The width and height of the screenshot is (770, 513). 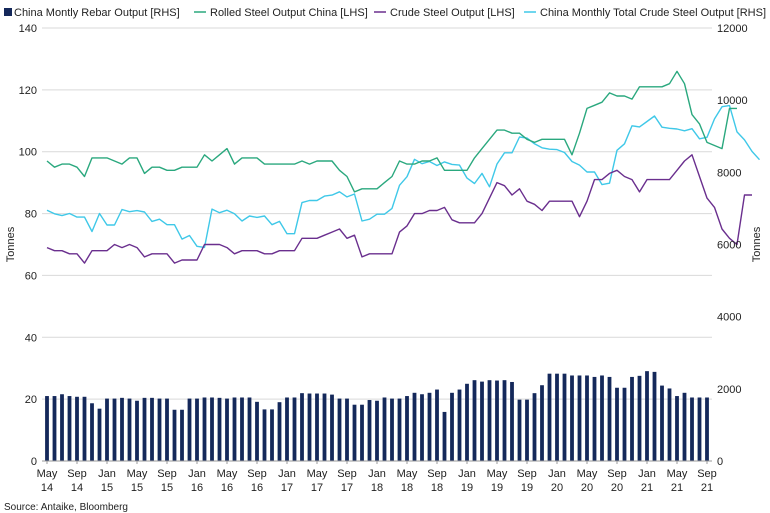 I want to click on left-axis-title: Tonnes, so click(x=11, y=244).